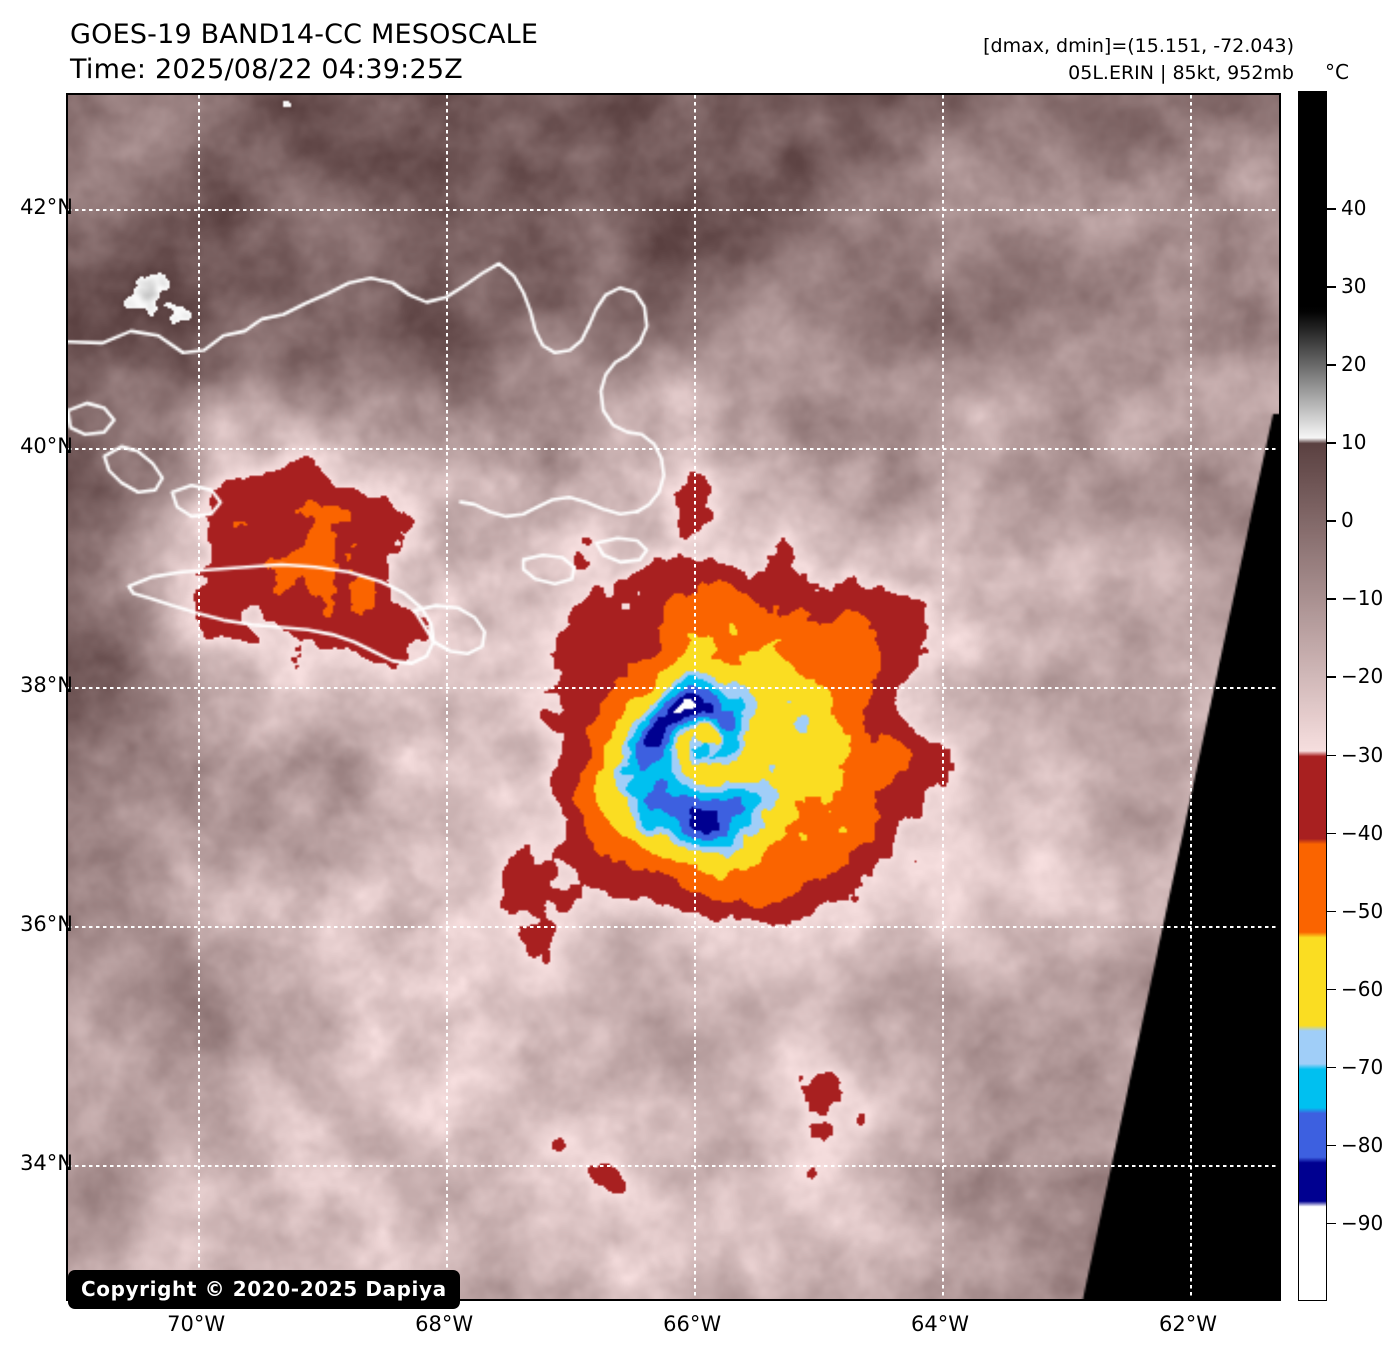  I want to click on longitude-tick-label: 62°W, so click(1188, 1324).